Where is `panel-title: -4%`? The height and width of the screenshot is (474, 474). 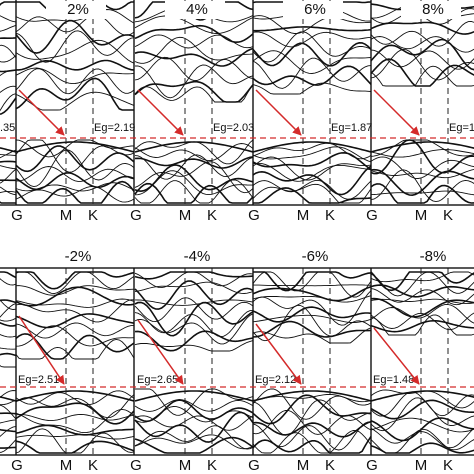 panel-title: -4% is located at coordinates (197, 256).